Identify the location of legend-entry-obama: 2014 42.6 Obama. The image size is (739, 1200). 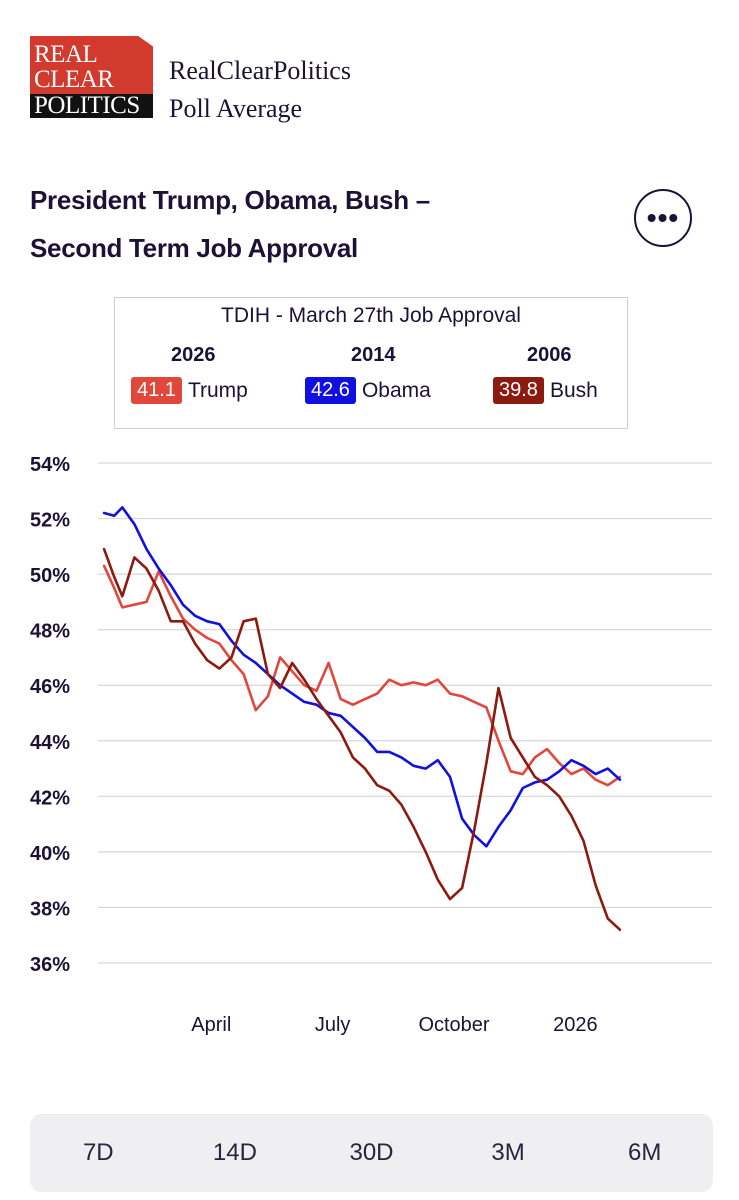
(390, 374).